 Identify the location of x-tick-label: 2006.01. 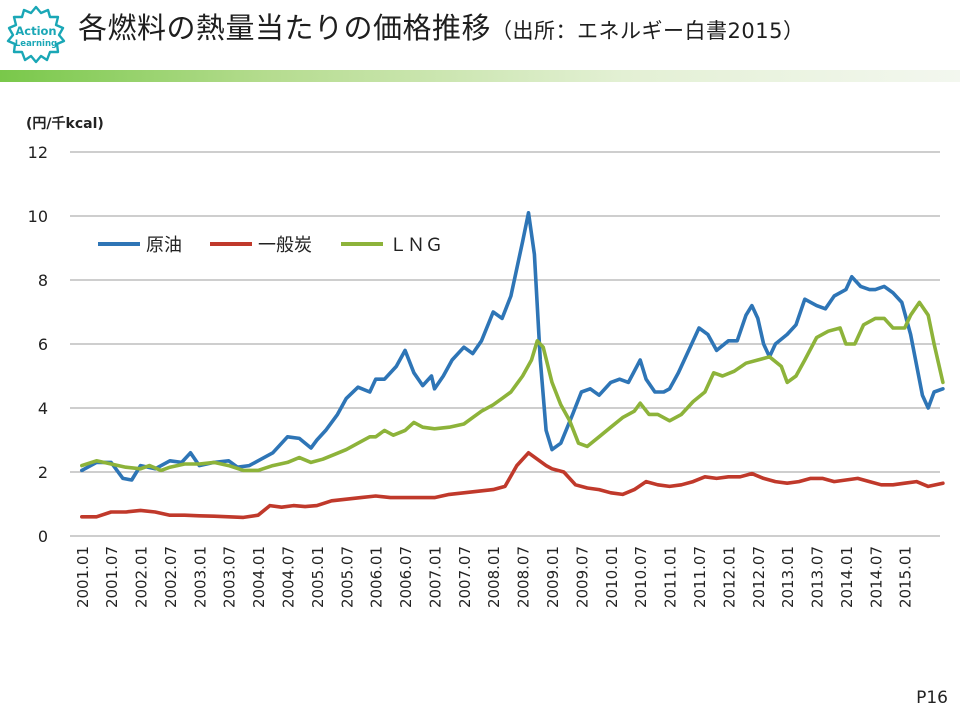
(377, 577).